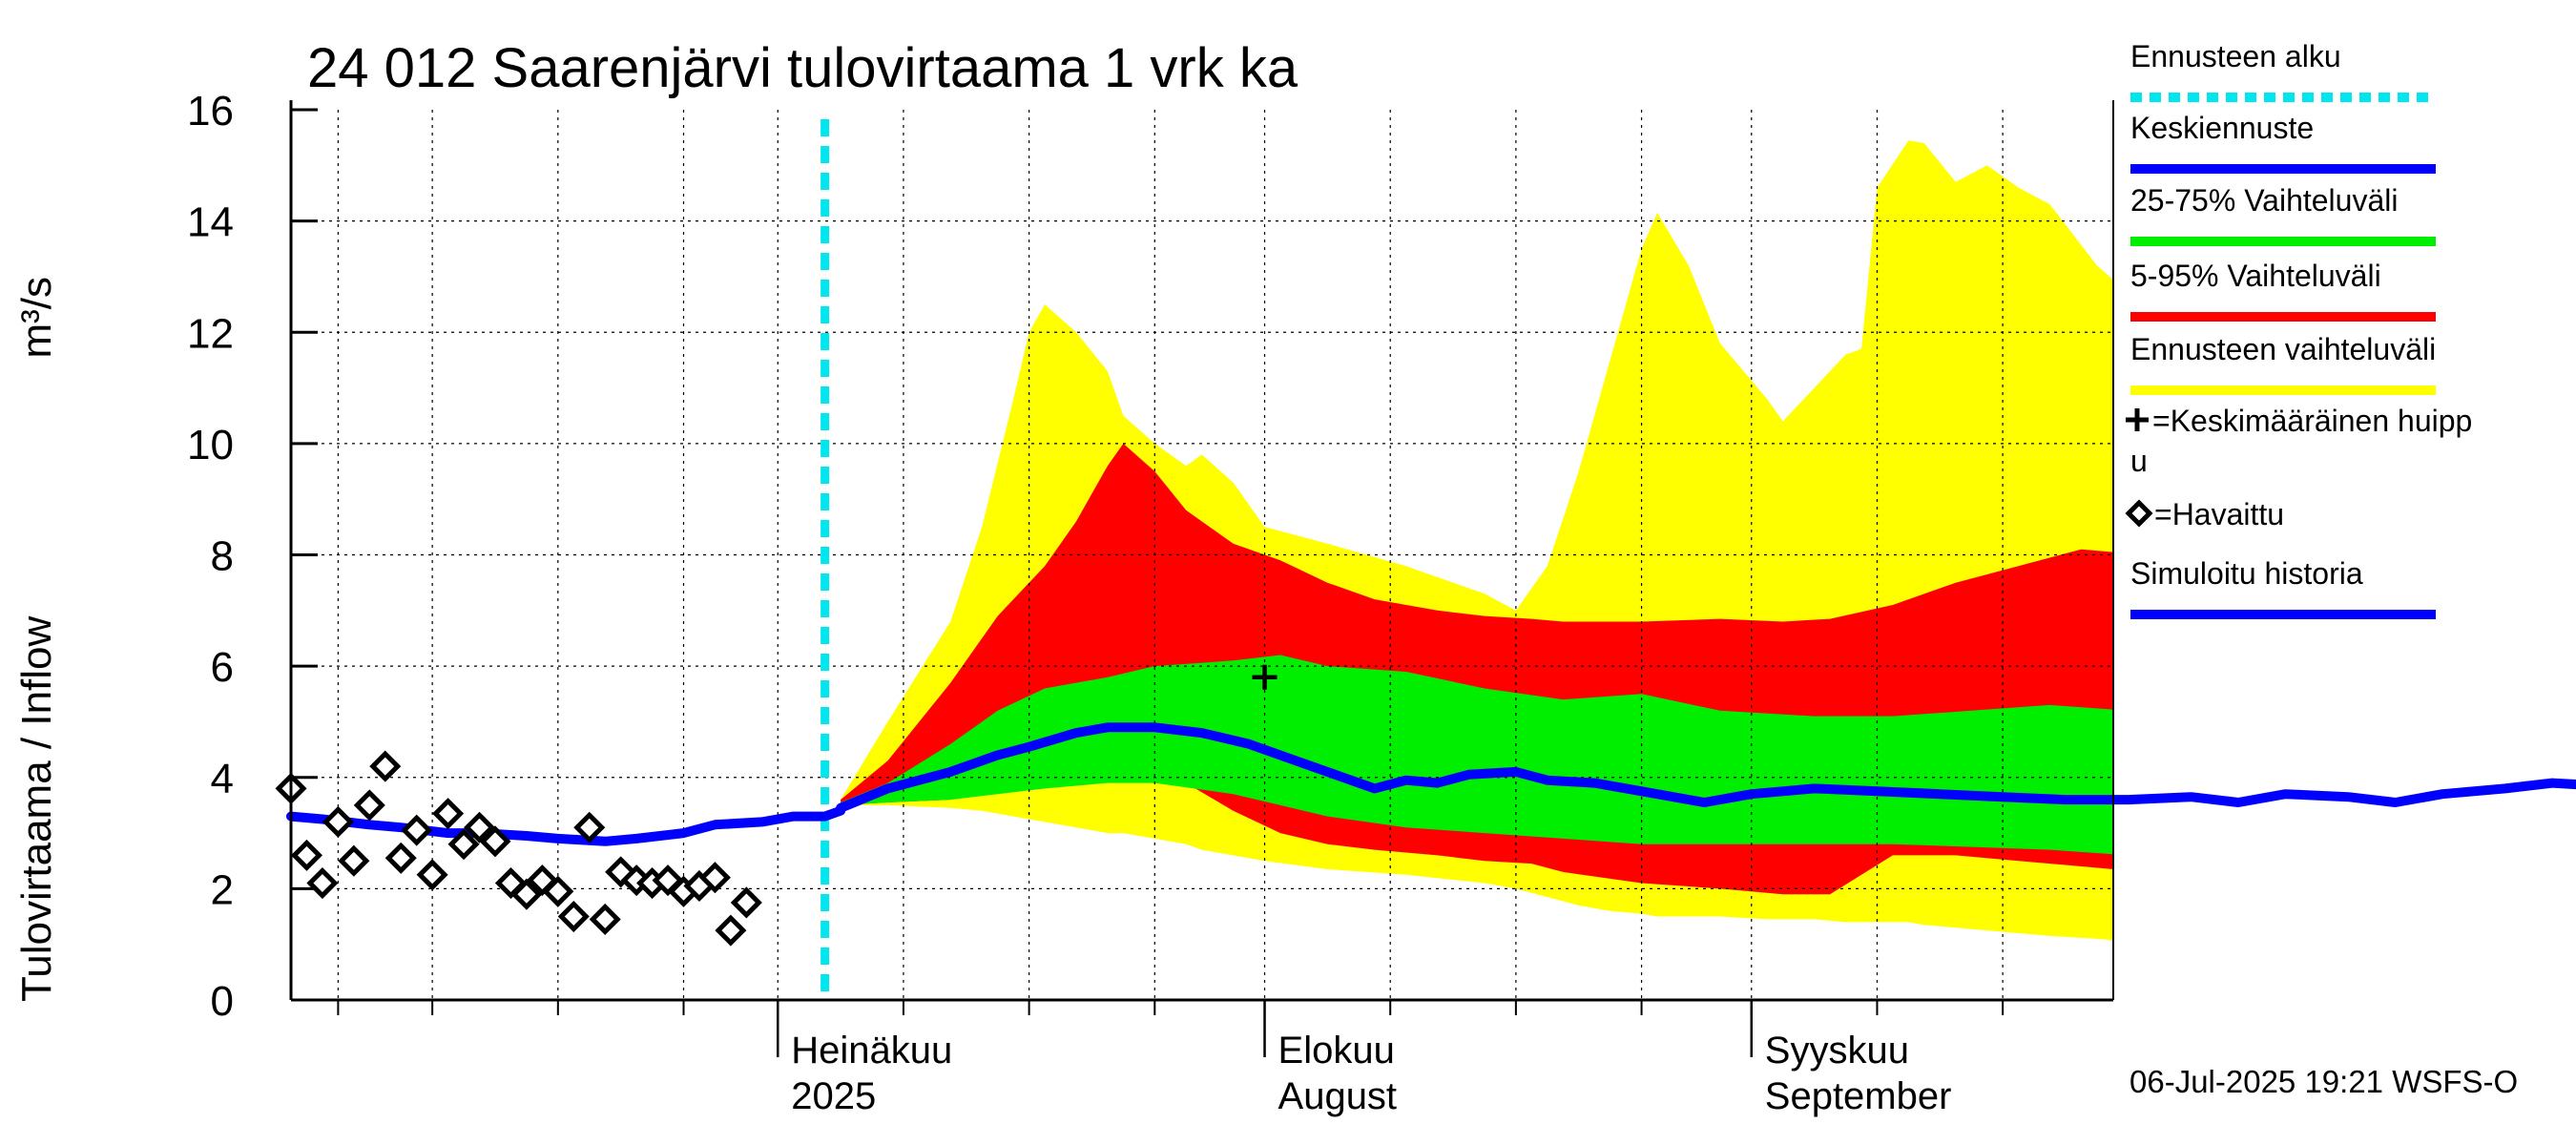 Image resolution: width=2576 pixels, height=1145 pixels. I want to click on y-tick-label: 4, so click(222, 779).